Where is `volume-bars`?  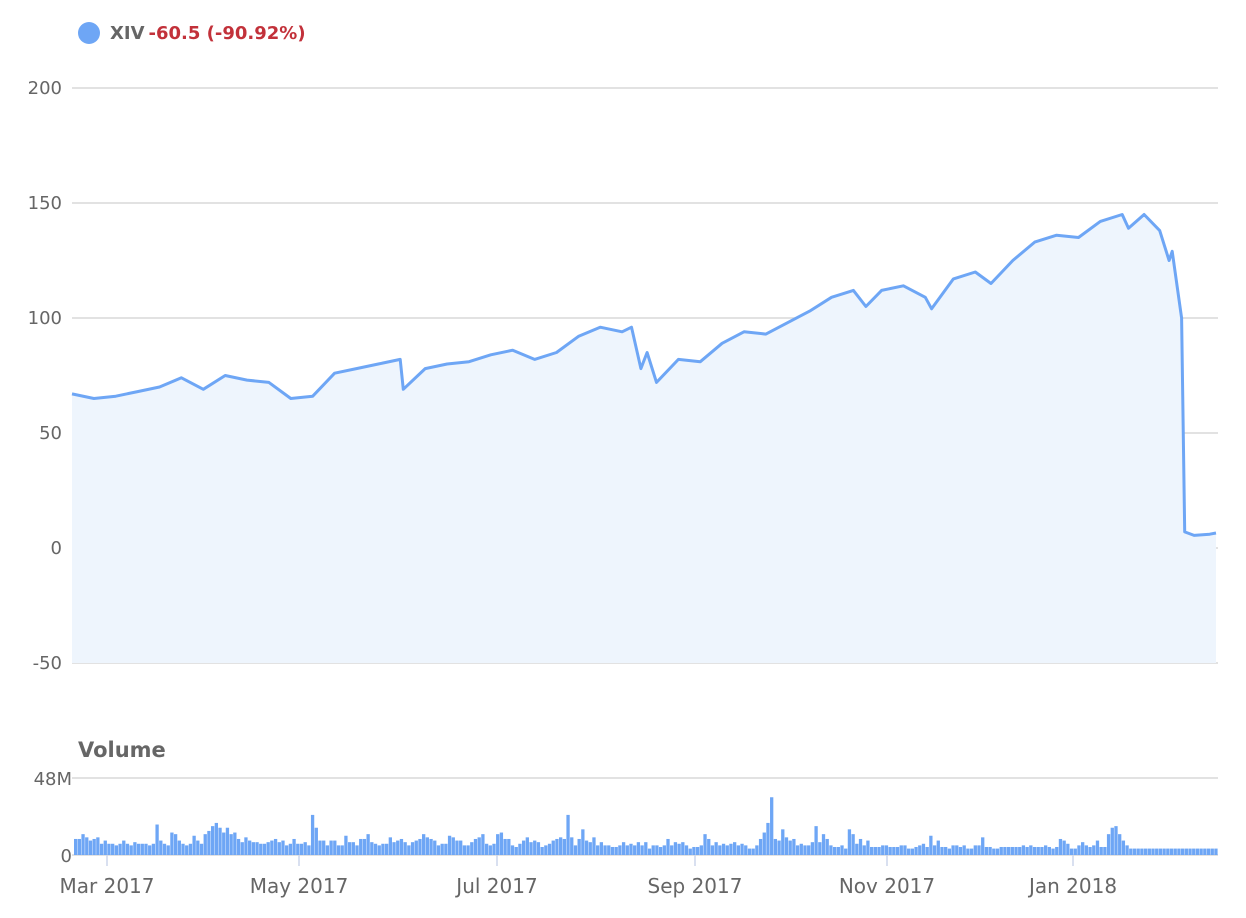
volume-bars is located at coordinates (646, 826).